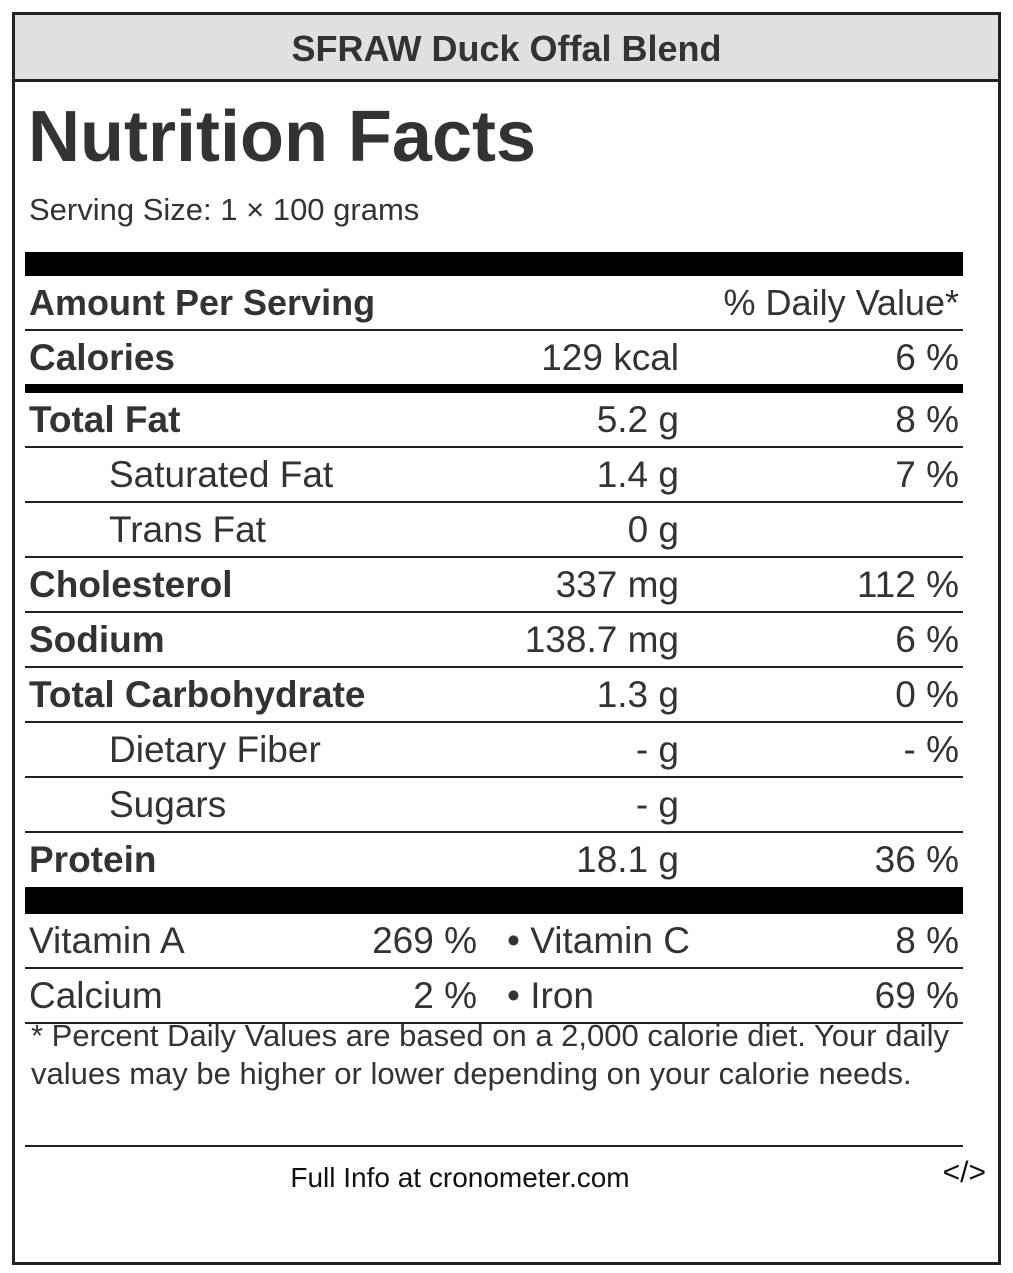 The height and width of the screenshot is (1273, 1013). Describe the element at coordinates (107, 940) in the screenshot. I see `vitamin-left-label: Vitamin A` at that location.